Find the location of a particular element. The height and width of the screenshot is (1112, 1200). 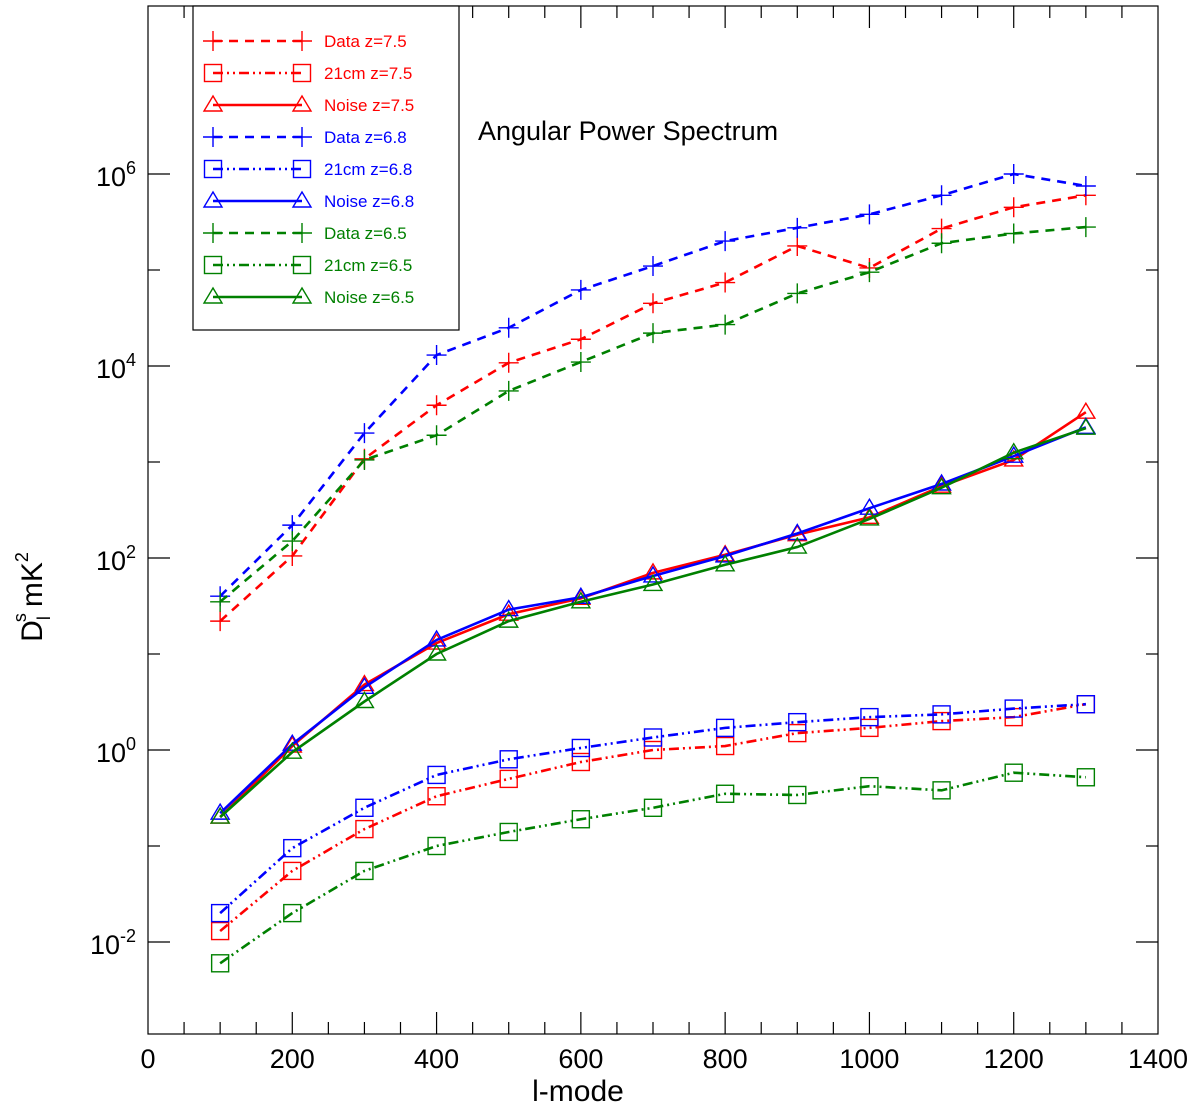

legend-label: Data z=6.8 is located at coordinates (365, 137).